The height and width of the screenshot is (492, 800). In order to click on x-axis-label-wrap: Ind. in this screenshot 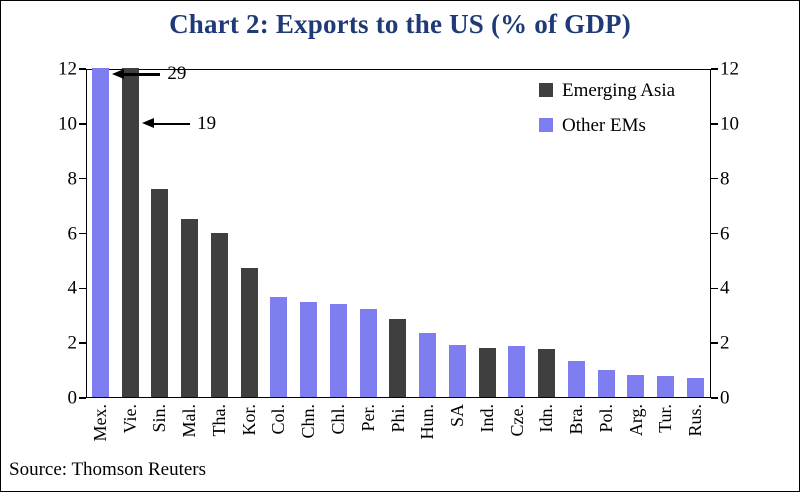, I will do `click(487, 418)`.